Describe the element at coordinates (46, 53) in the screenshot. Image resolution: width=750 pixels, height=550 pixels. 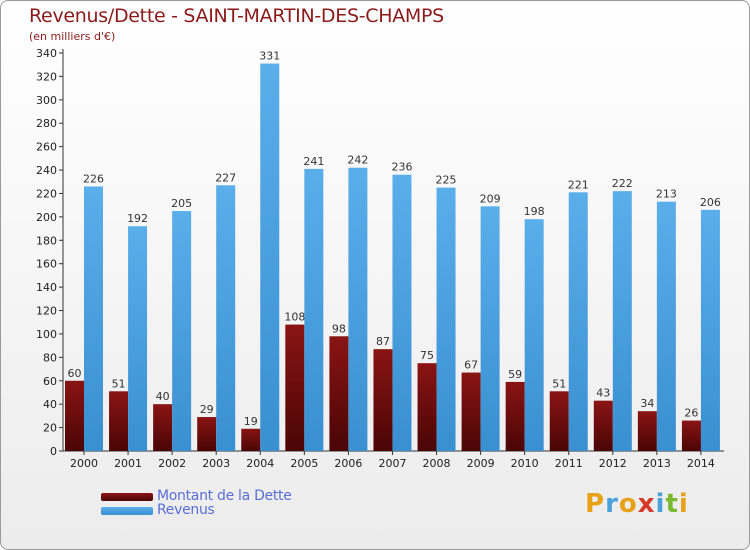
I see `y-tick-label: 340` at that location.